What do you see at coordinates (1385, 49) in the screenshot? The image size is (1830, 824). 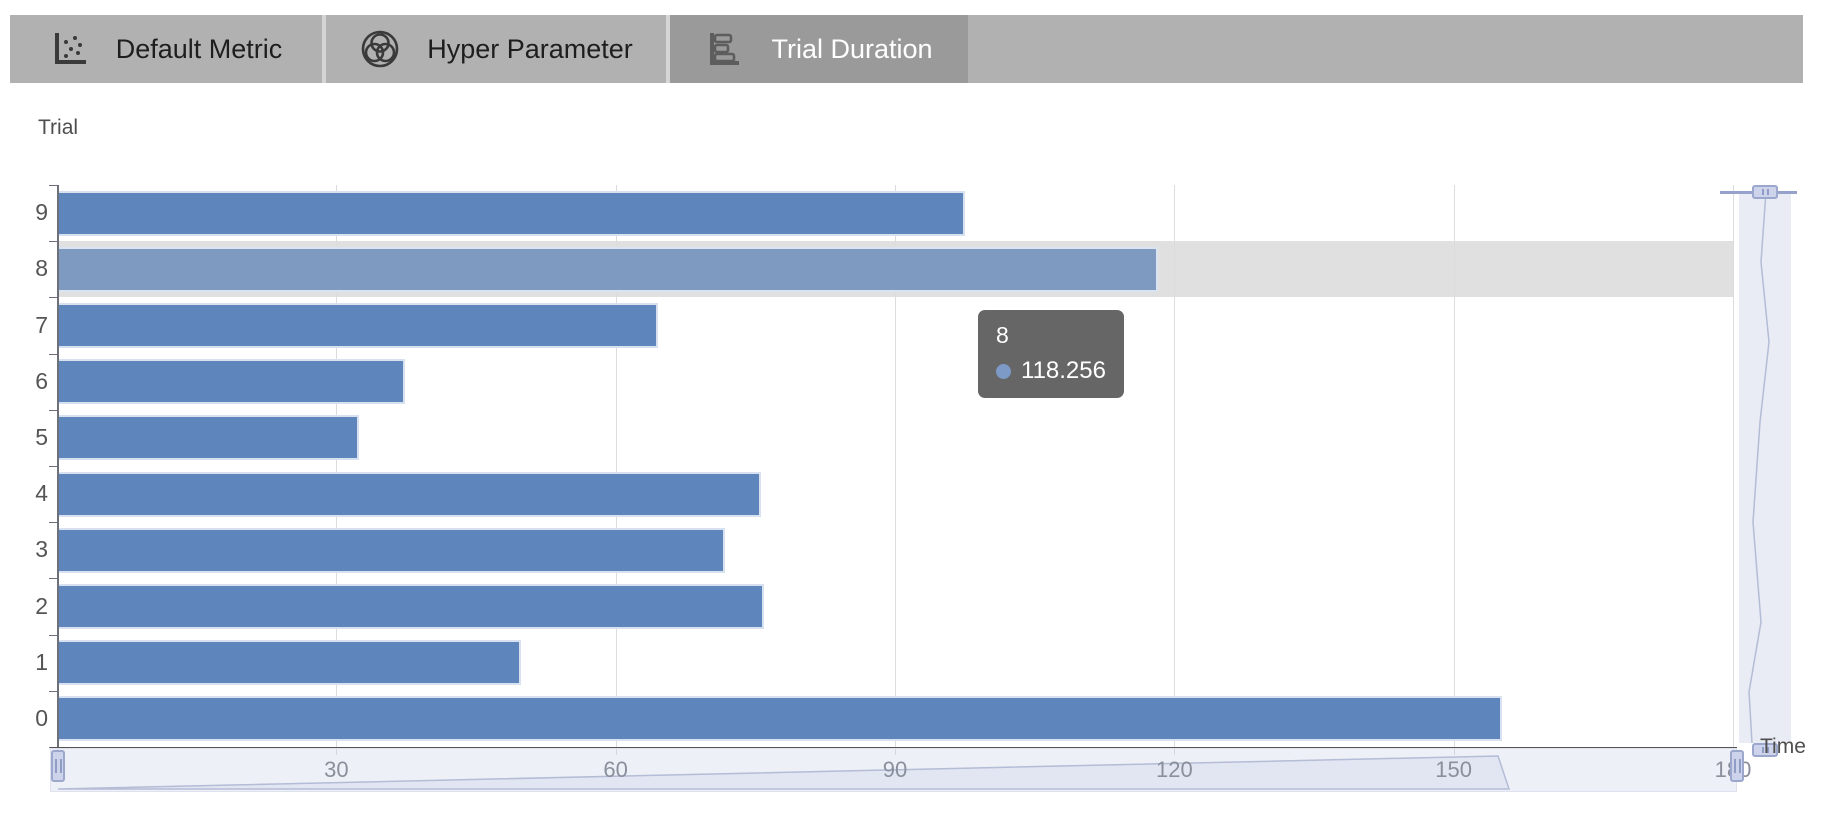 I see `tab-bar-filler` at bounding box center [1385, 49].